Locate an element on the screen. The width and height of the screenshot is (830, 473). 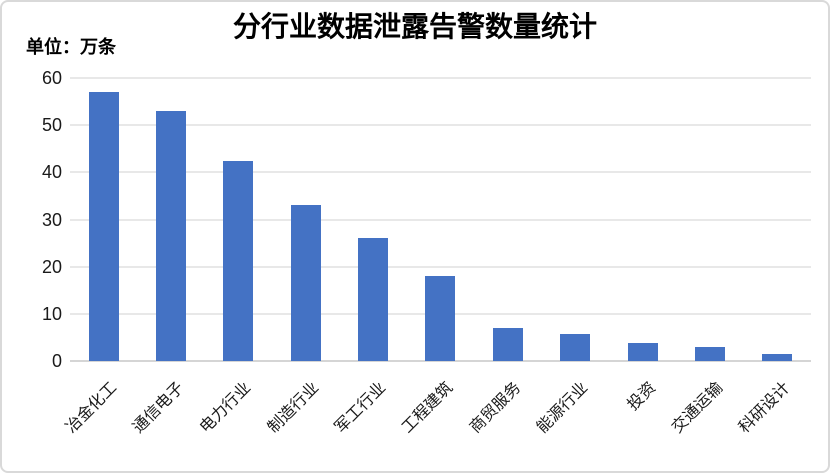
bar-制造行业 is located at coordinates (305, 283).